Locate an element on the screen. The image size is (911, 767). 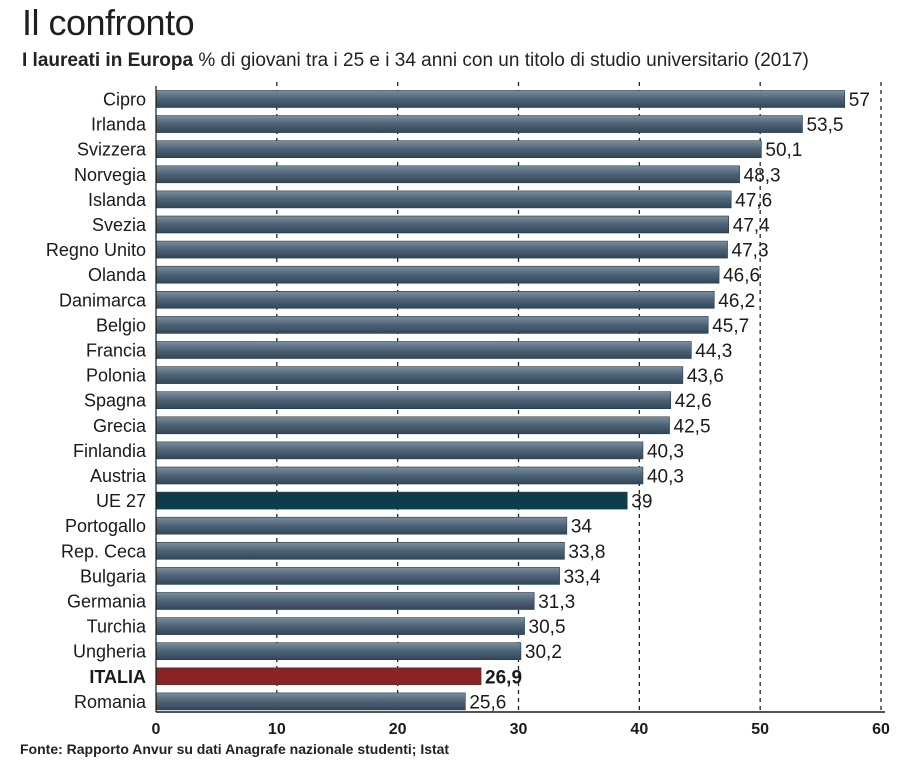
bar-irlanda is located at coordinates (479, 124).